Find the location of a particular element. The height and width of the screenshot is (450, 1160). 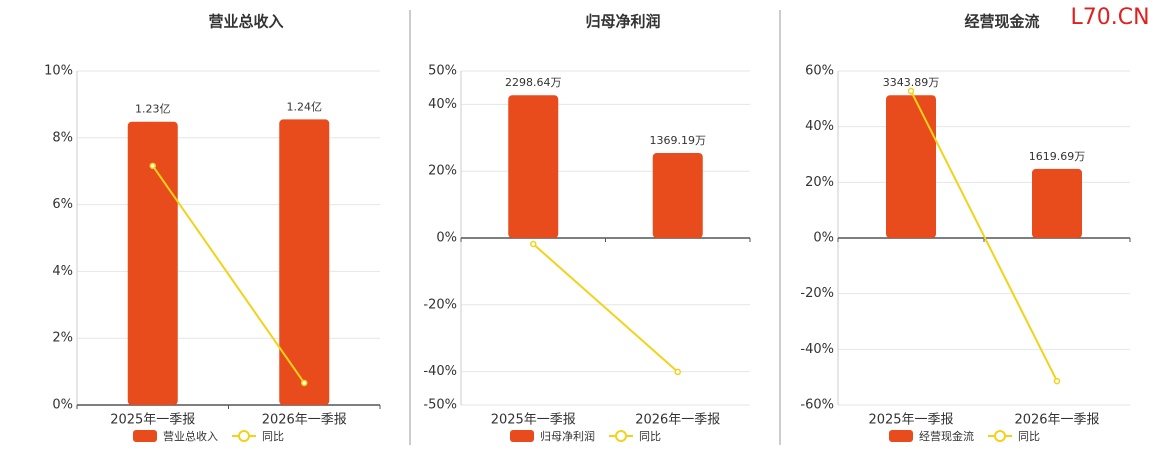

y-tick-label: -60% is located at coordinates (817, 405).